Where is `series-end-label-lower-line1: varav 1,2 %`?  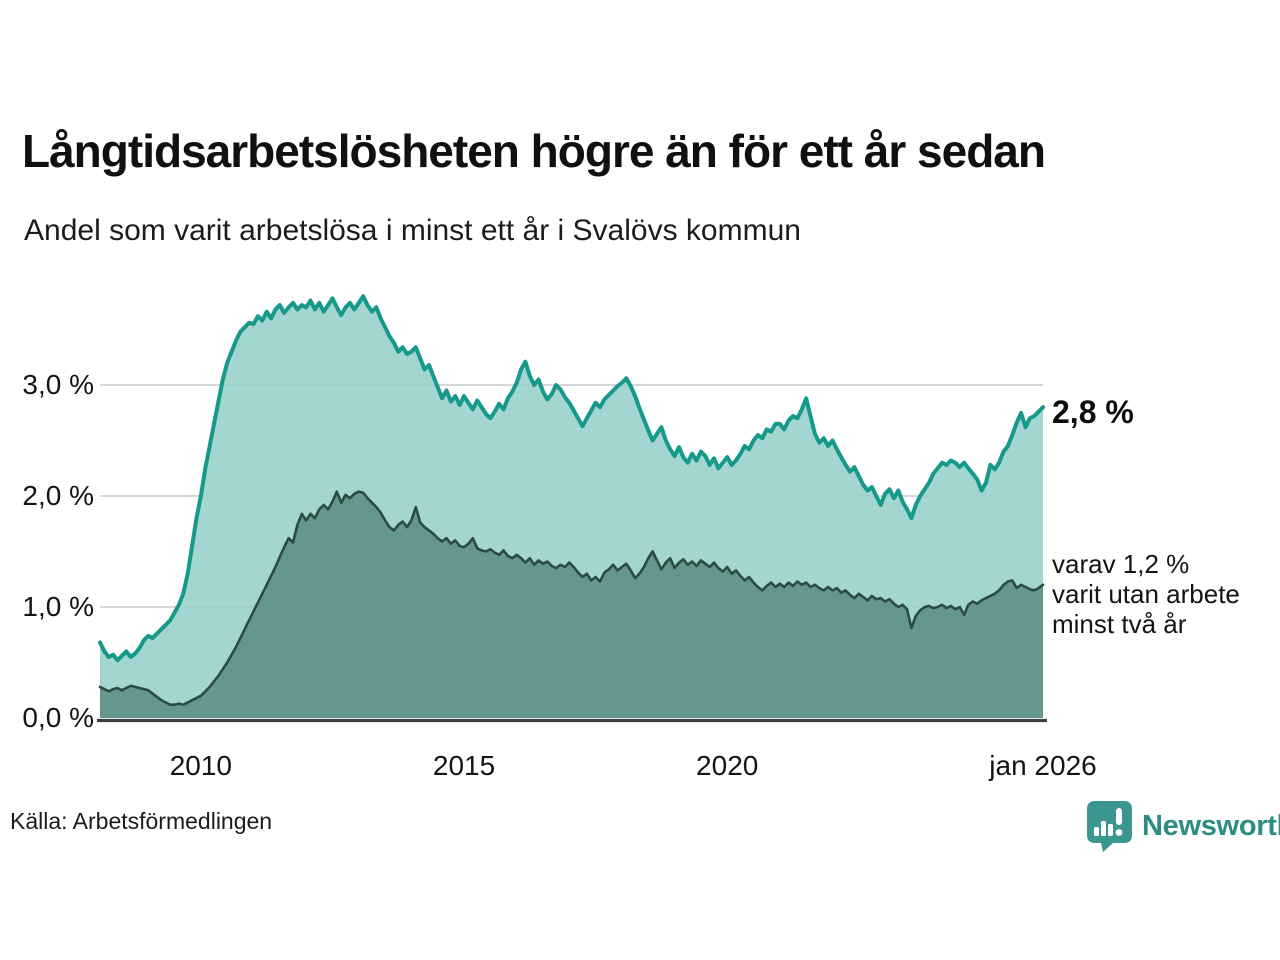 series-end-label-lower-line1: varav 1,2 % is located at coordinates (1121, 564).